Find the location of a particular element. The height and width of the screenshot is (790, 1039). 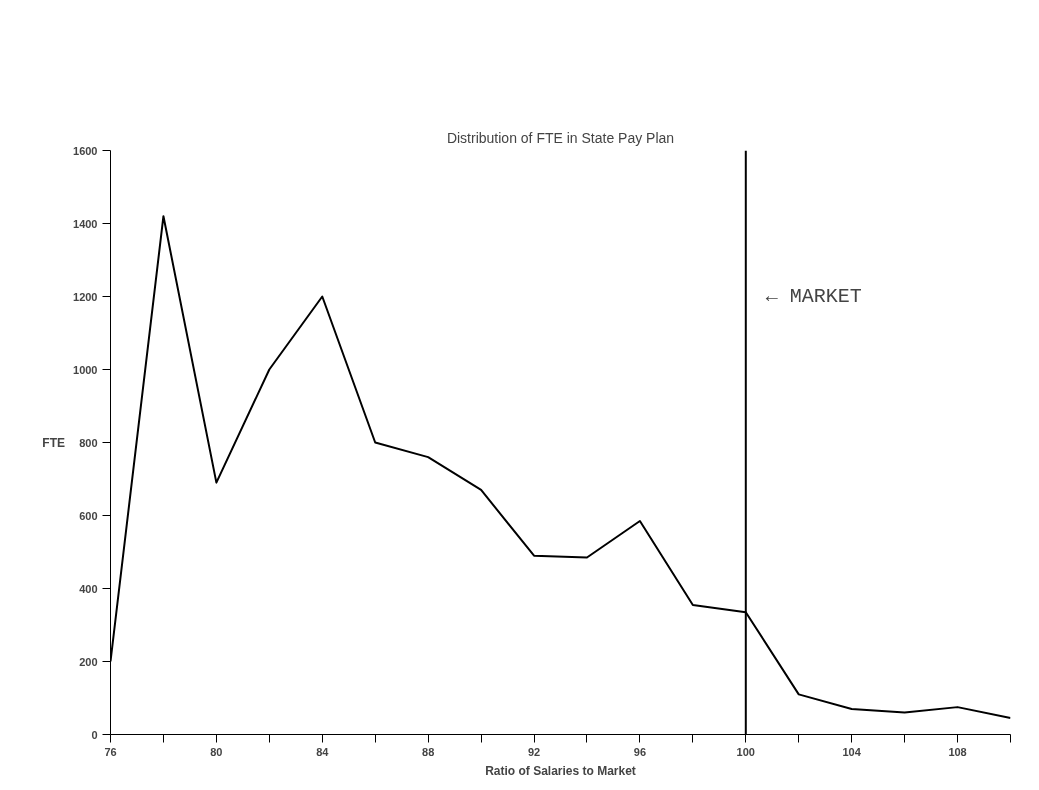

x-tick-label: 108 is located at coordinates (957, 751).